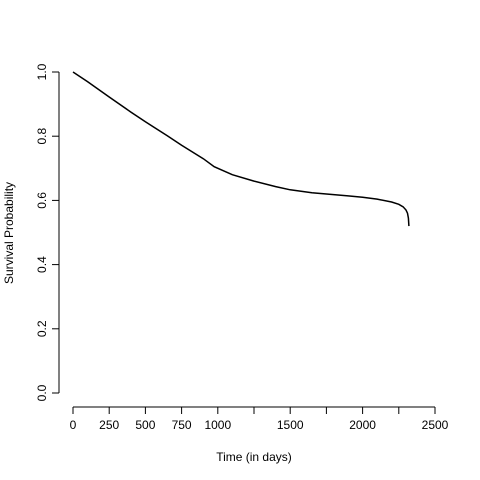 This screenshot has width=480, height=480. Describe the element at coordinates (42, 136) in the screenshot. I see `y-tick-label: 0.8` at that location.